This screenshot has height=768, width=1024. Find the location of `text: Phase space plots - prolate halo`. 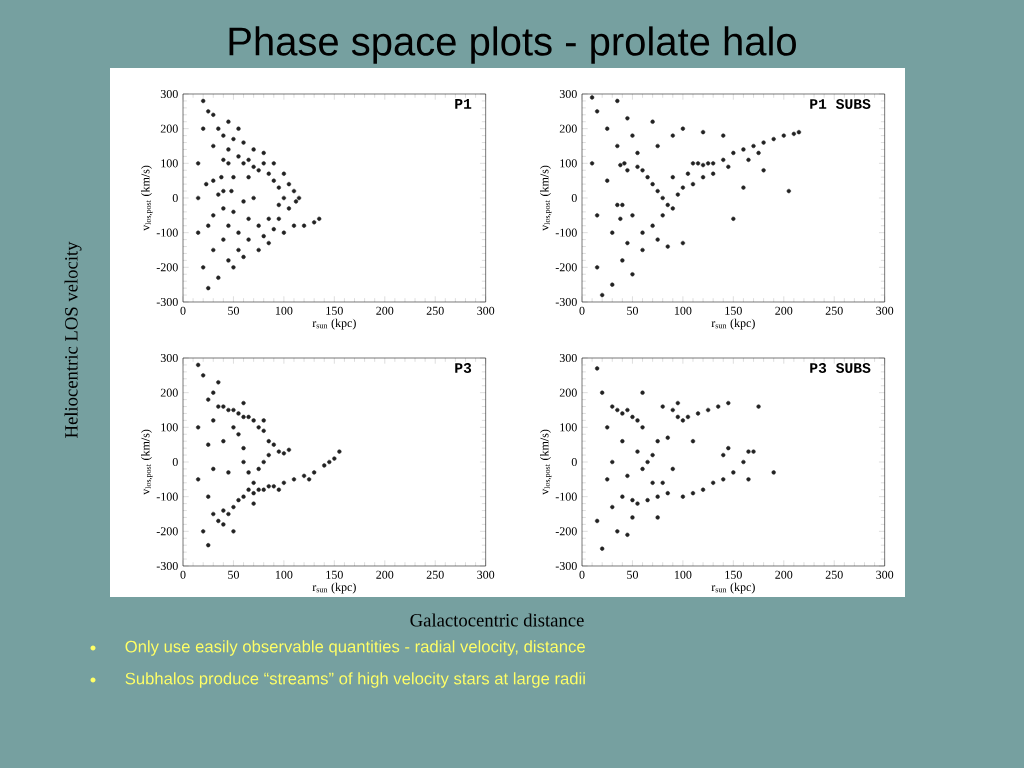

text: Phase space plots - prolate halo is located at coordinates (512, 45).